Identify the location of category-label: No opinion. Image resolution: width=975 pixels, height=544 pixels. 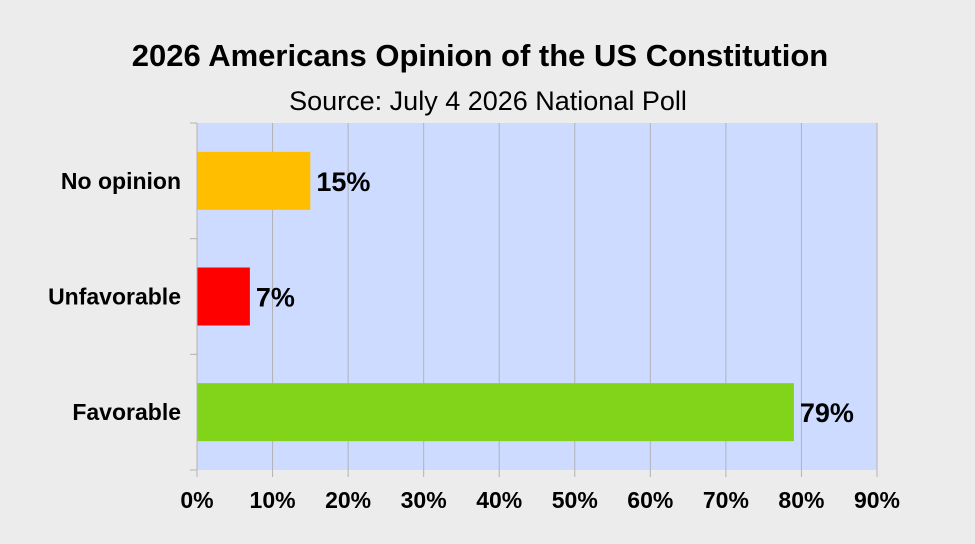
(121, 181).